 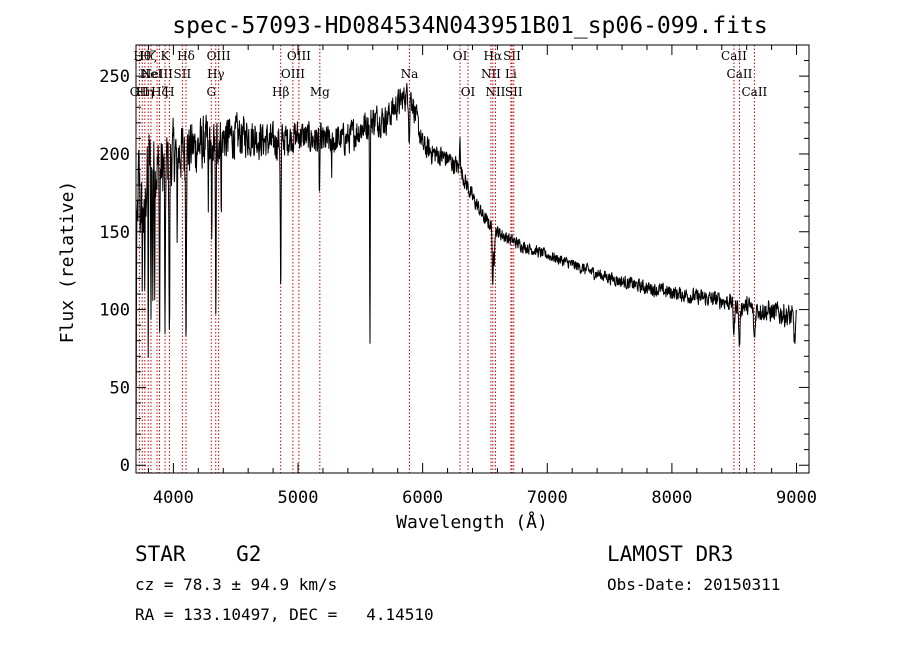 I want to click on obs-date-text: Obs-Date: 20150311, so click(x=693, y=584).